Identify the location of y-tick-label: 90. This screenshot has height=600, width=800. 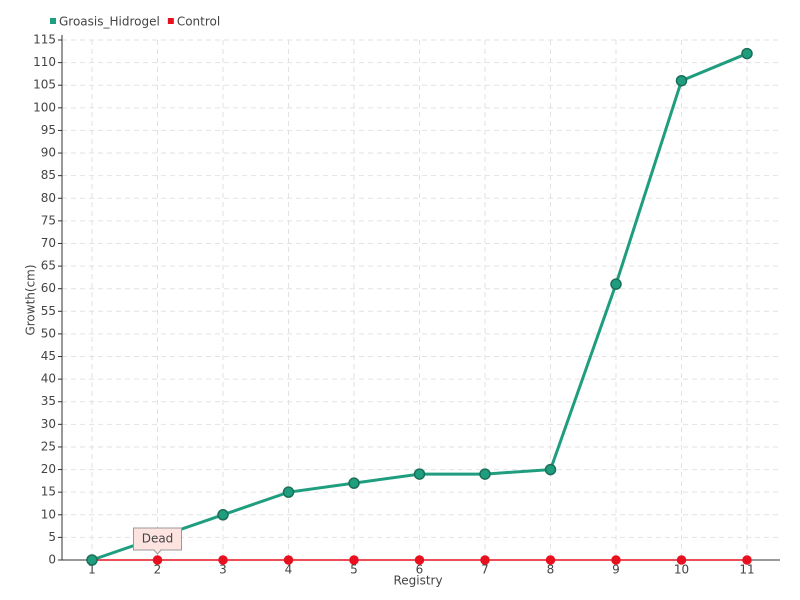
(48, 153).